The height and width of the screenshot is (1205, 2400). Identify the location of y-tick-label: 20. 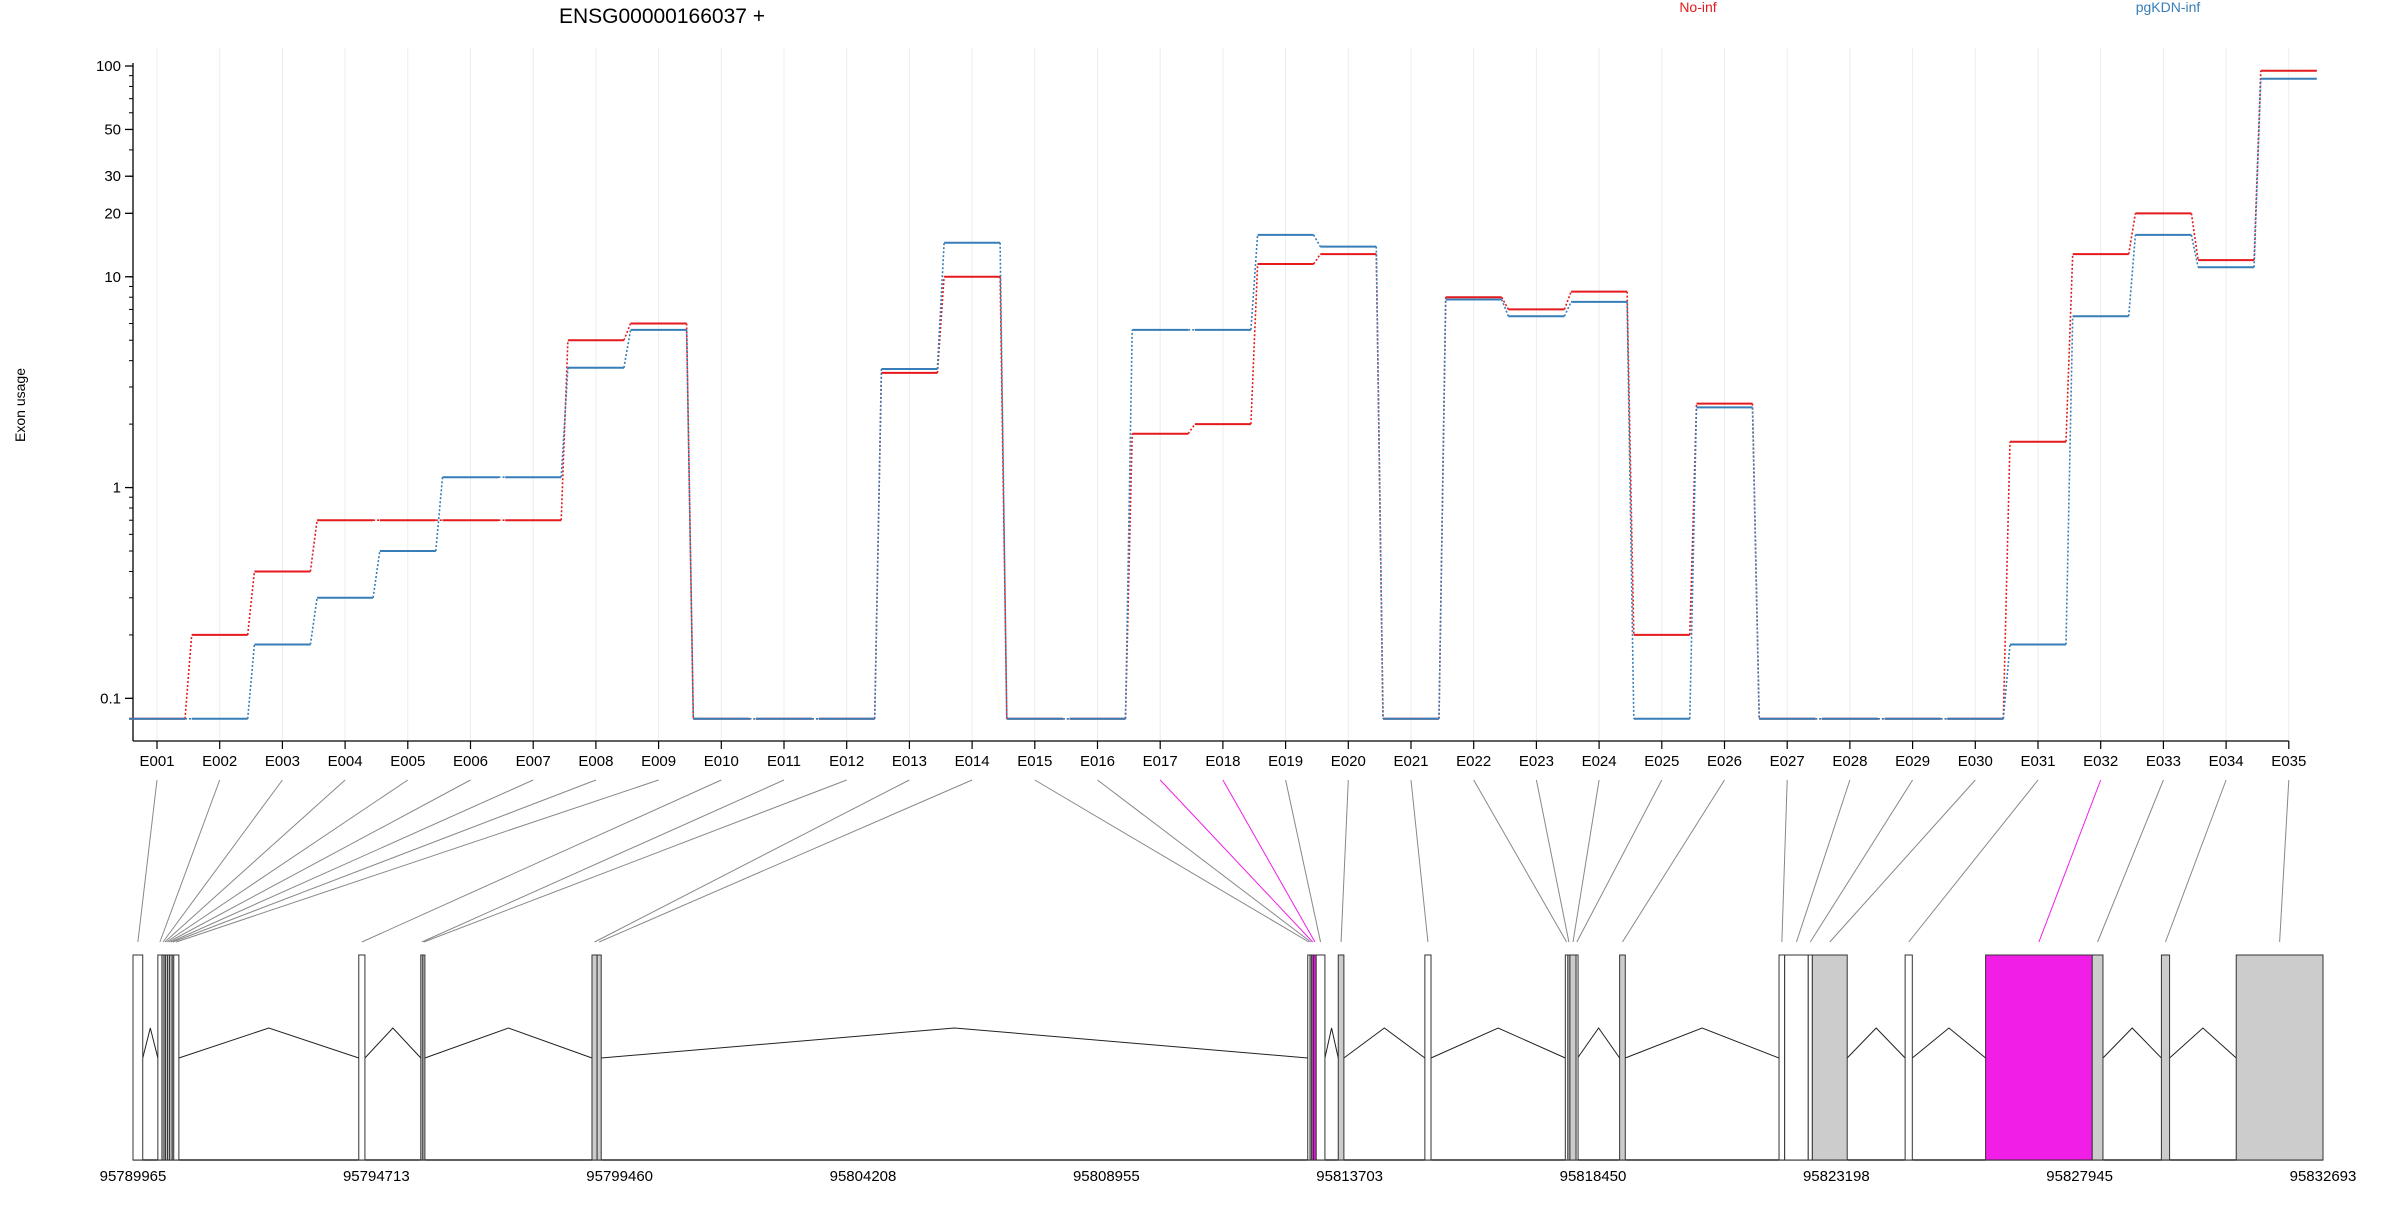
(112, 213).